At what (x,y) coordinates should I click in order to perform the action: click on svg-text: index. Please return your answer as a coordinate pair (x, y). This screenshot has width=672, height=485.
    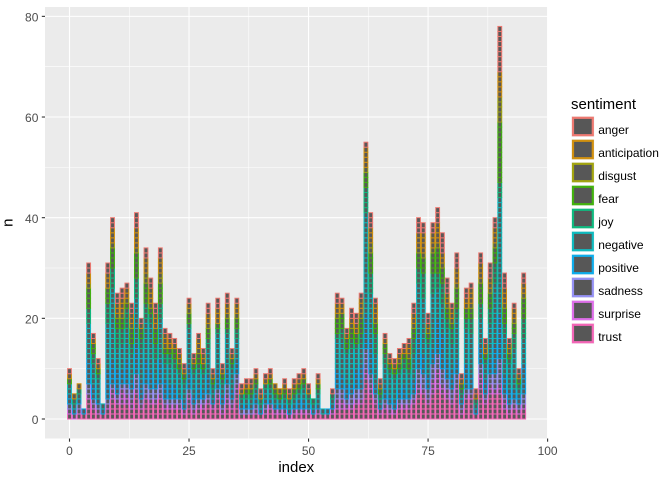
    Looking at the image, I should click on (296, 467).